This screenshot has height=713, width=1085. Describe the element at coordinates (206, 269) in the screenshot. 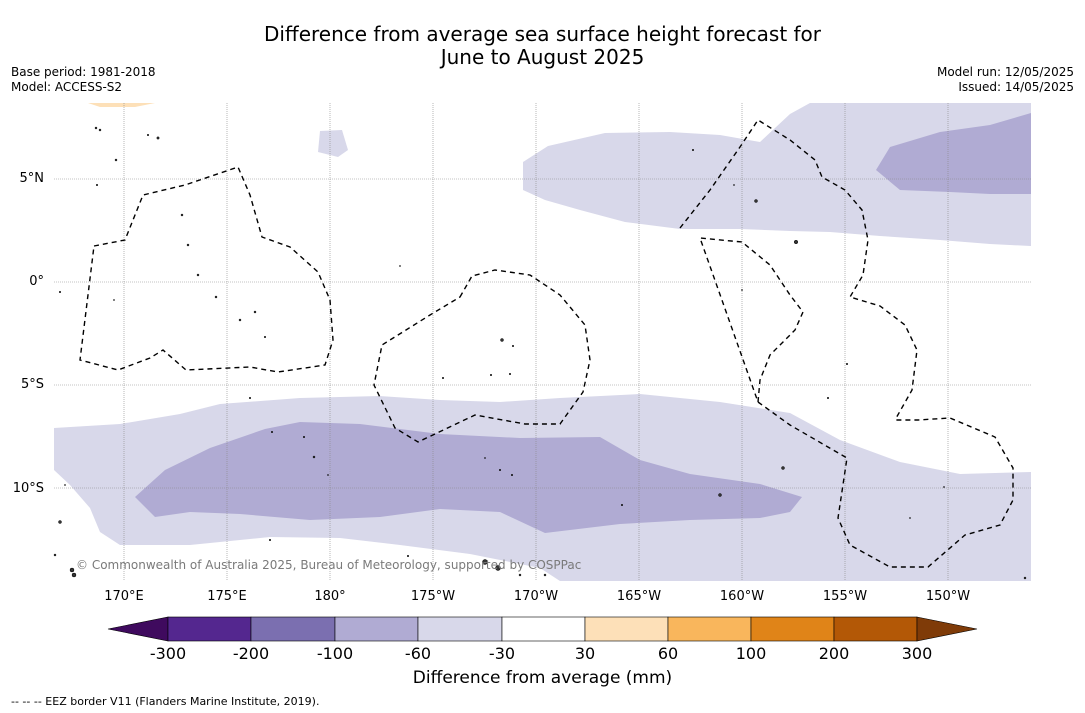

I see `eez-border-tuvalu-kiribati-west` at that location.